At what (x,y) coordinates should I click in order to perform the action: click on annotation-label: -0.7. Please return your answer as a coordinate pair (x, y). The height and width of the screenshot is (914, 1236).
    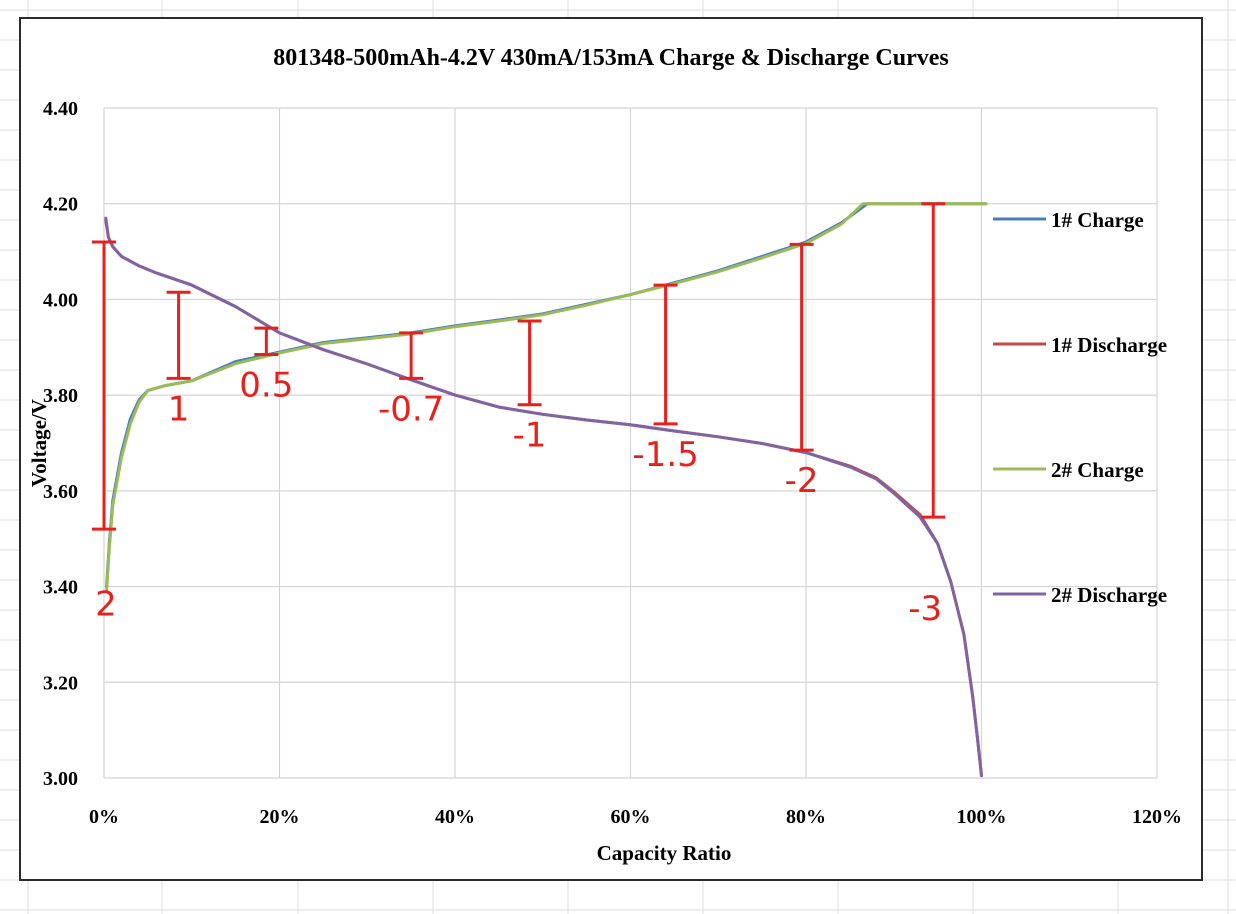
    Looking at the image, I should click on (411, 409).